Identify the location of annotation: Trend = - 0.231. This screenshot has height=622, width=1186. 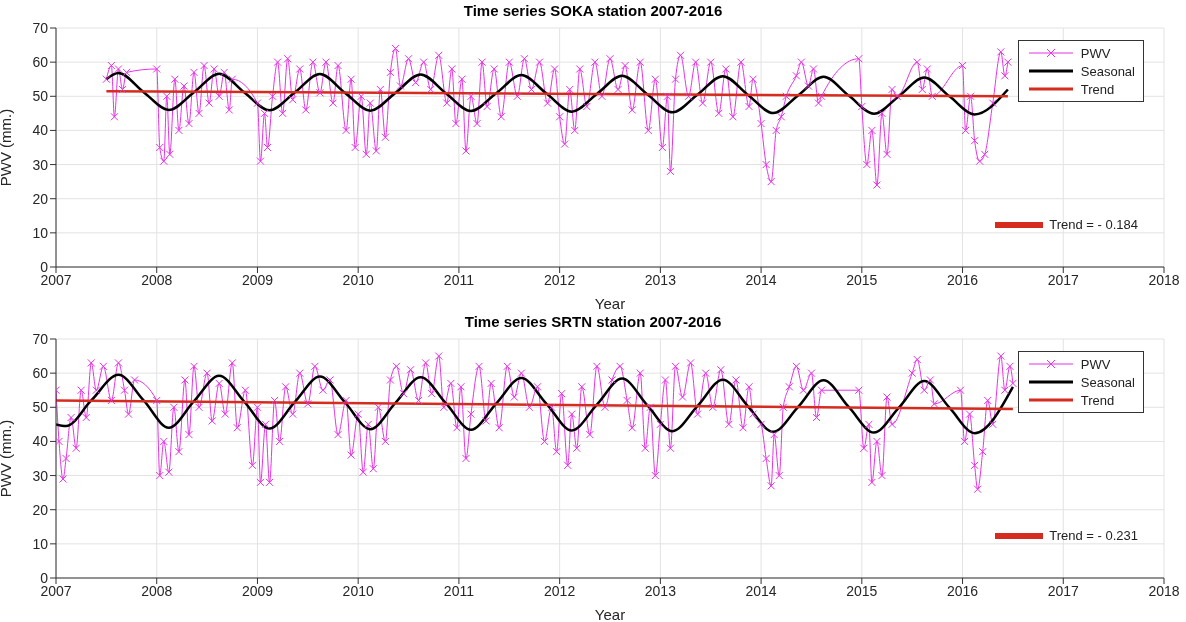
(1093, 536).